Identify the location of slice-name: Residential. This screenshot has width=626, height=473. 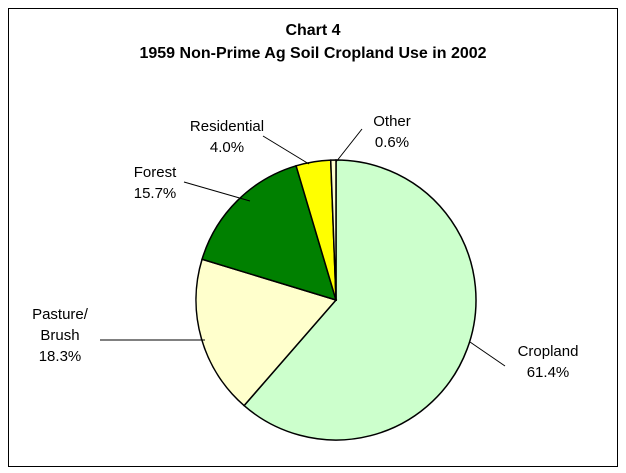
(227, 126).